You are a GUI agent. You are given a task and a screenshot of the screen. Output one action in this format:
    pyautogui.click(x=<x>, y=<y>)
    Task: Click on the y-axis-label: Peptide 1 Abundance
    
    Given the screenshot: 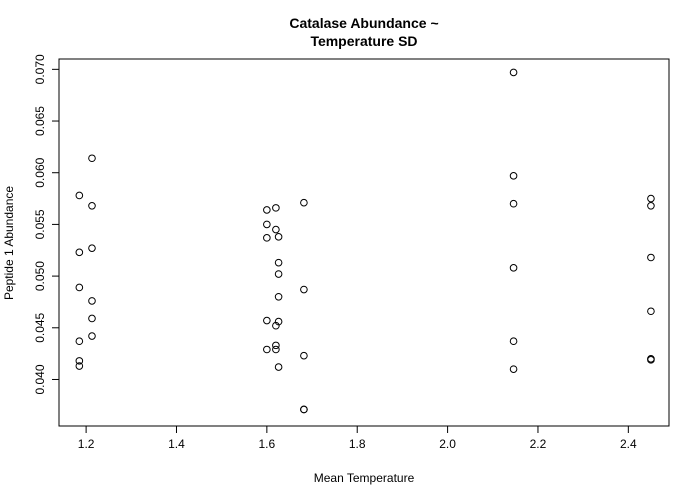 What is the action you would take?
    pyautogui.click(x=9, y=243)
    